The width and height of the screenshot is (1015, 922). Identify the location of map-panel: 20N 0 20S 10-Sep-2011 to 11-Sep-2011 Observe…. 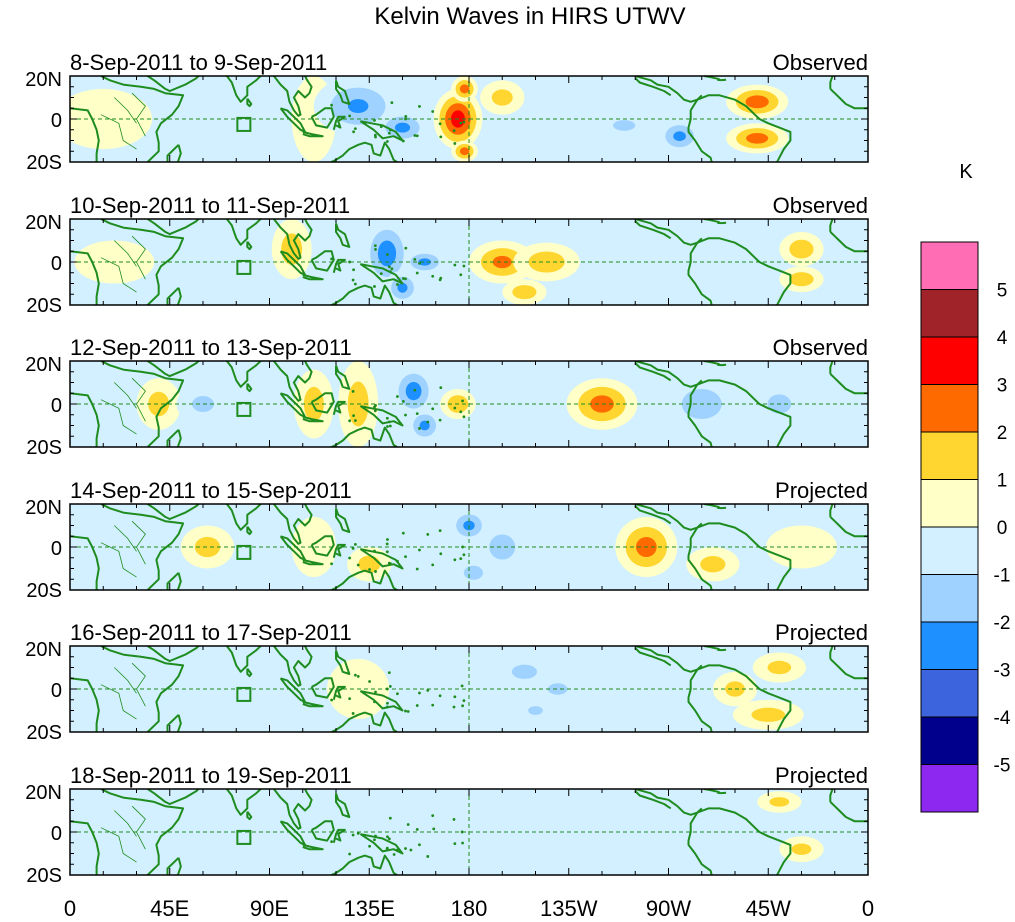
(447, 255).